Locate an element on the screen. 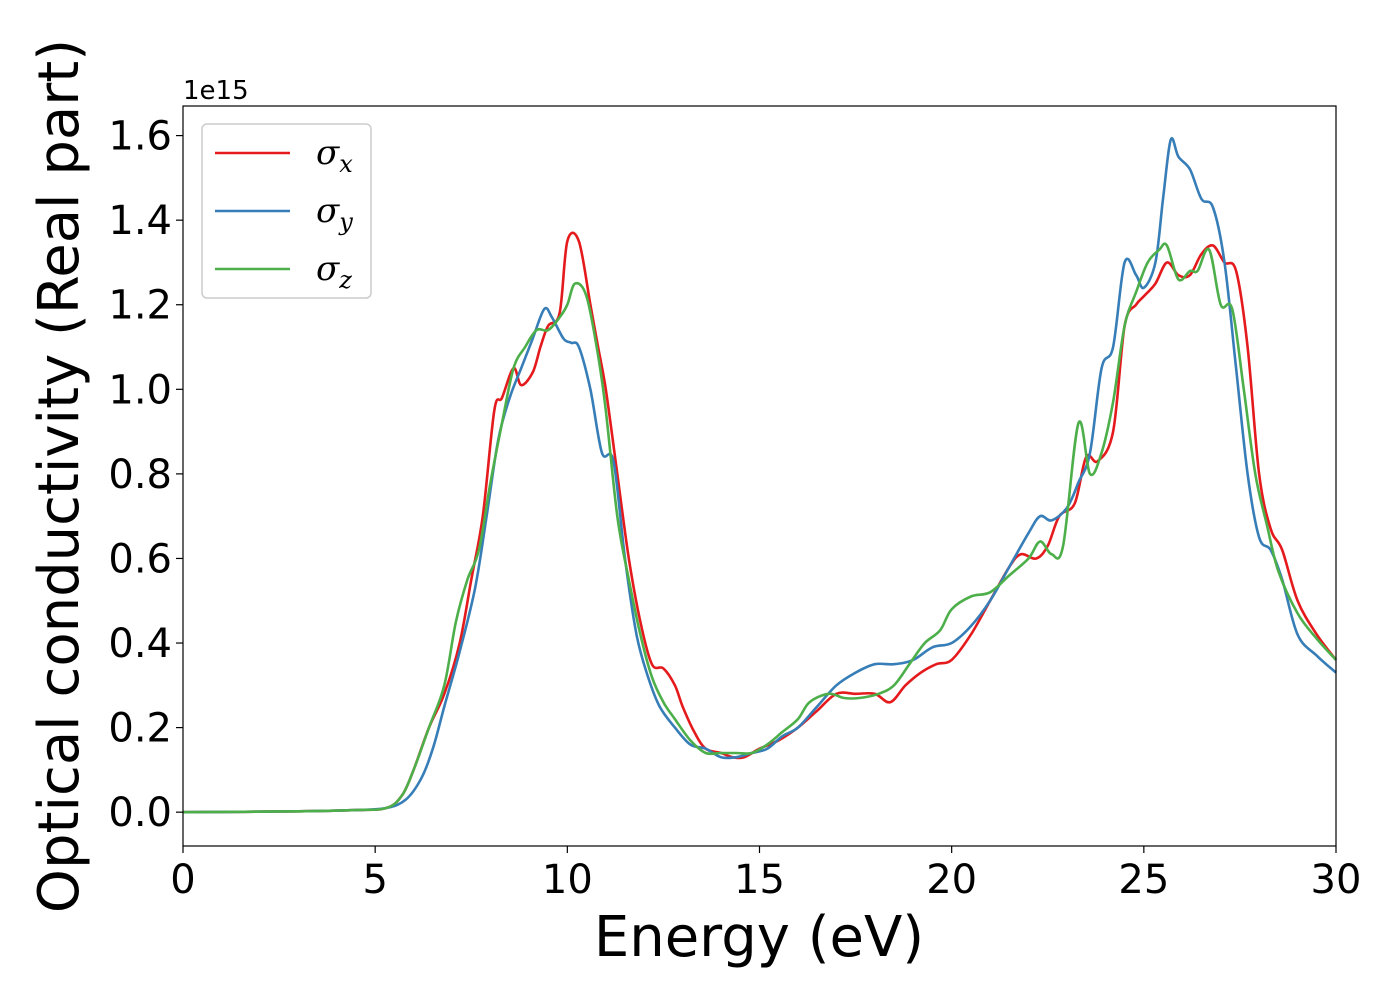  legend-label-z: σz is located at coordinates (334, 271).